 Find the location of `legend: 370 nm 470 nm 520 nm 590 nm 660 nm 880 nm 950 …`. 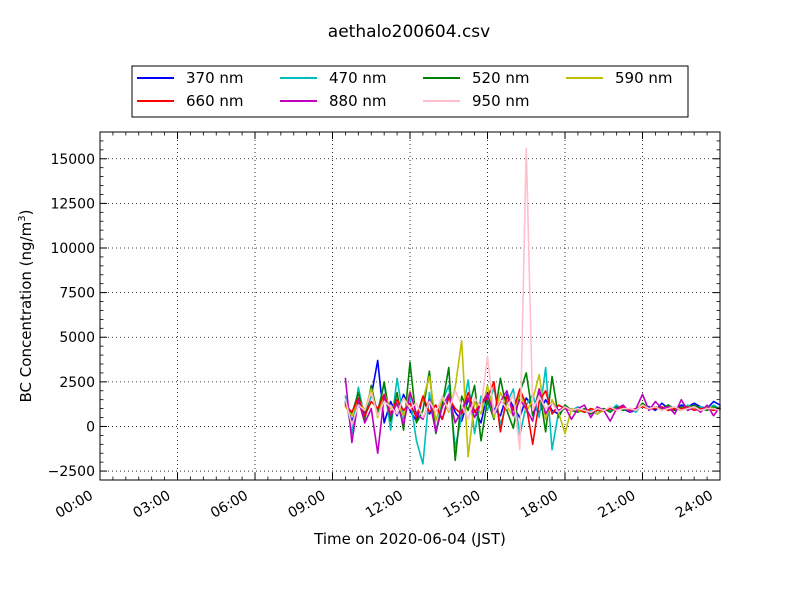

legend: 370 nm 470 nm 520 nm 590 nm 660 nm 880 nm 950 … is located at coordinates (410, 91).